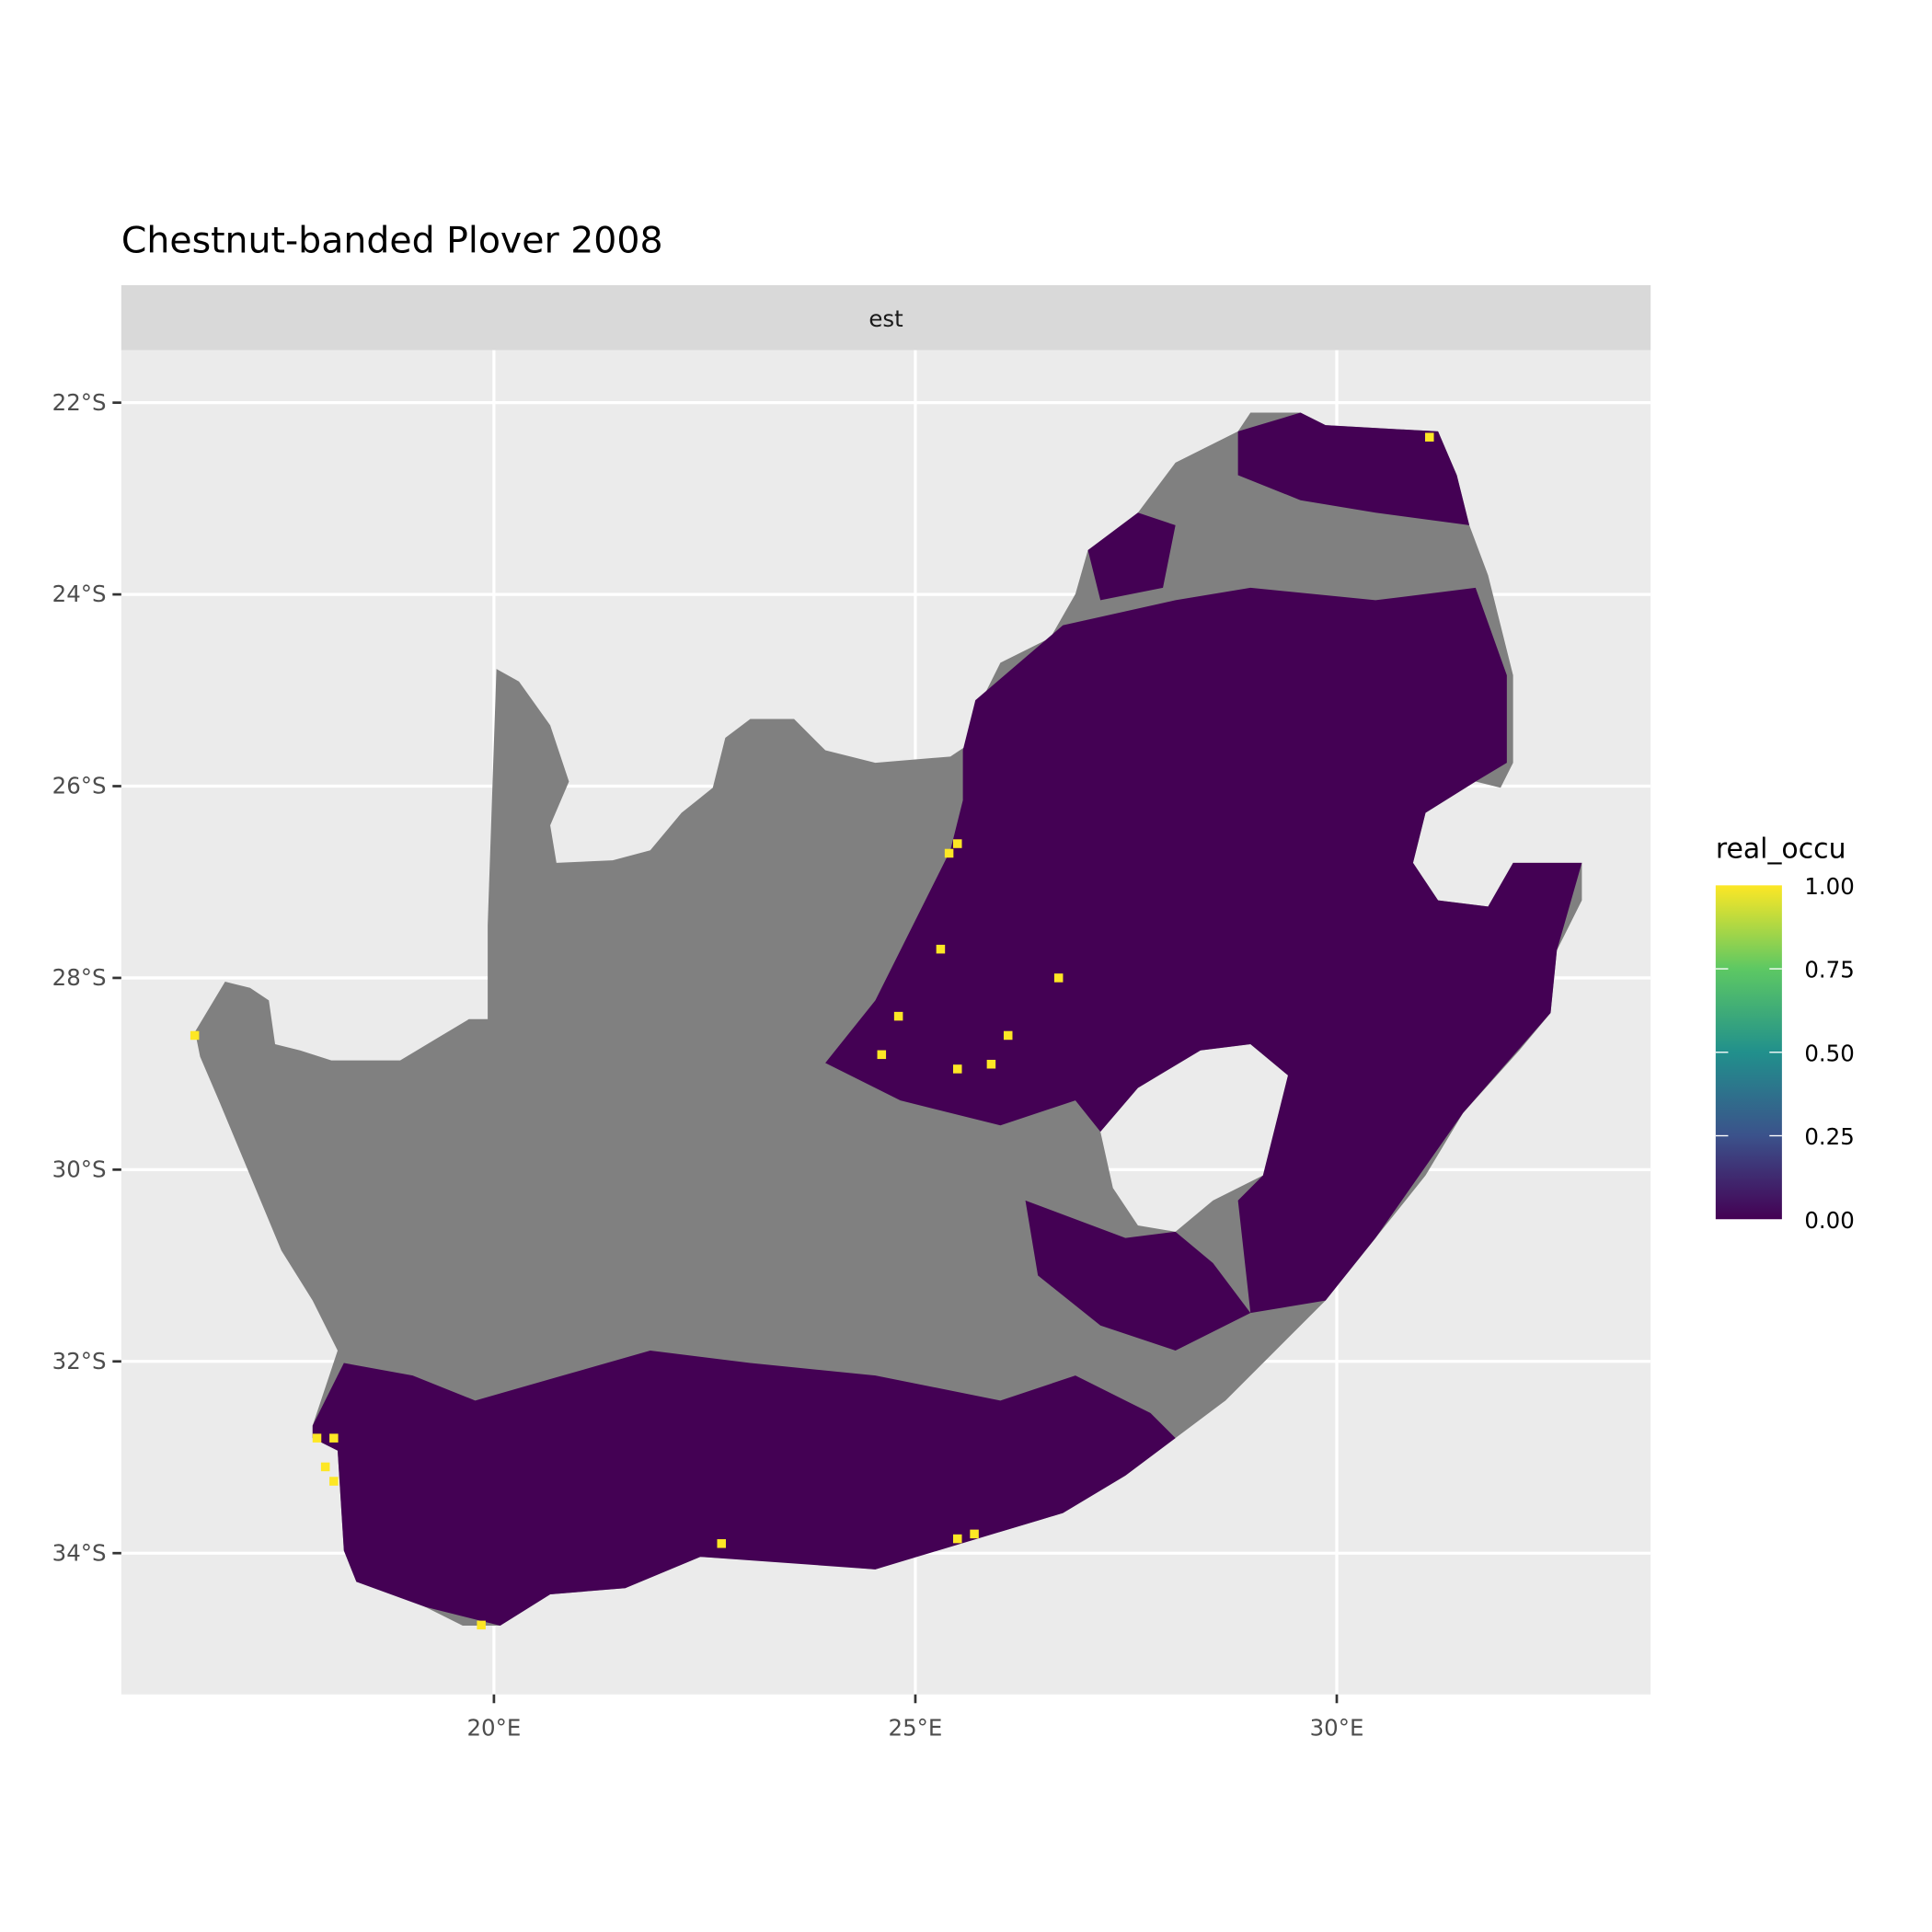 The width and height of the screenshot is (1932, 1932). I want to click on legend-break-label: 0.75, so click(1829, 970).